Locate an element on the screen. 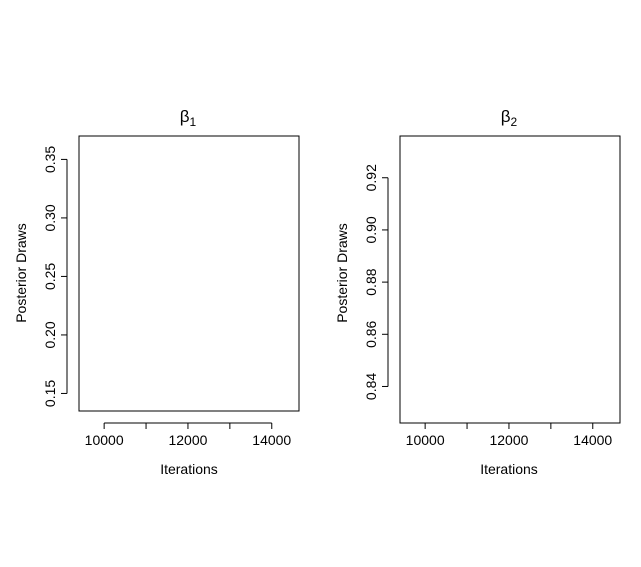 The width and height of the screenshot is (641, 567). panel-title: β2 is located at coordinates (509, 118).